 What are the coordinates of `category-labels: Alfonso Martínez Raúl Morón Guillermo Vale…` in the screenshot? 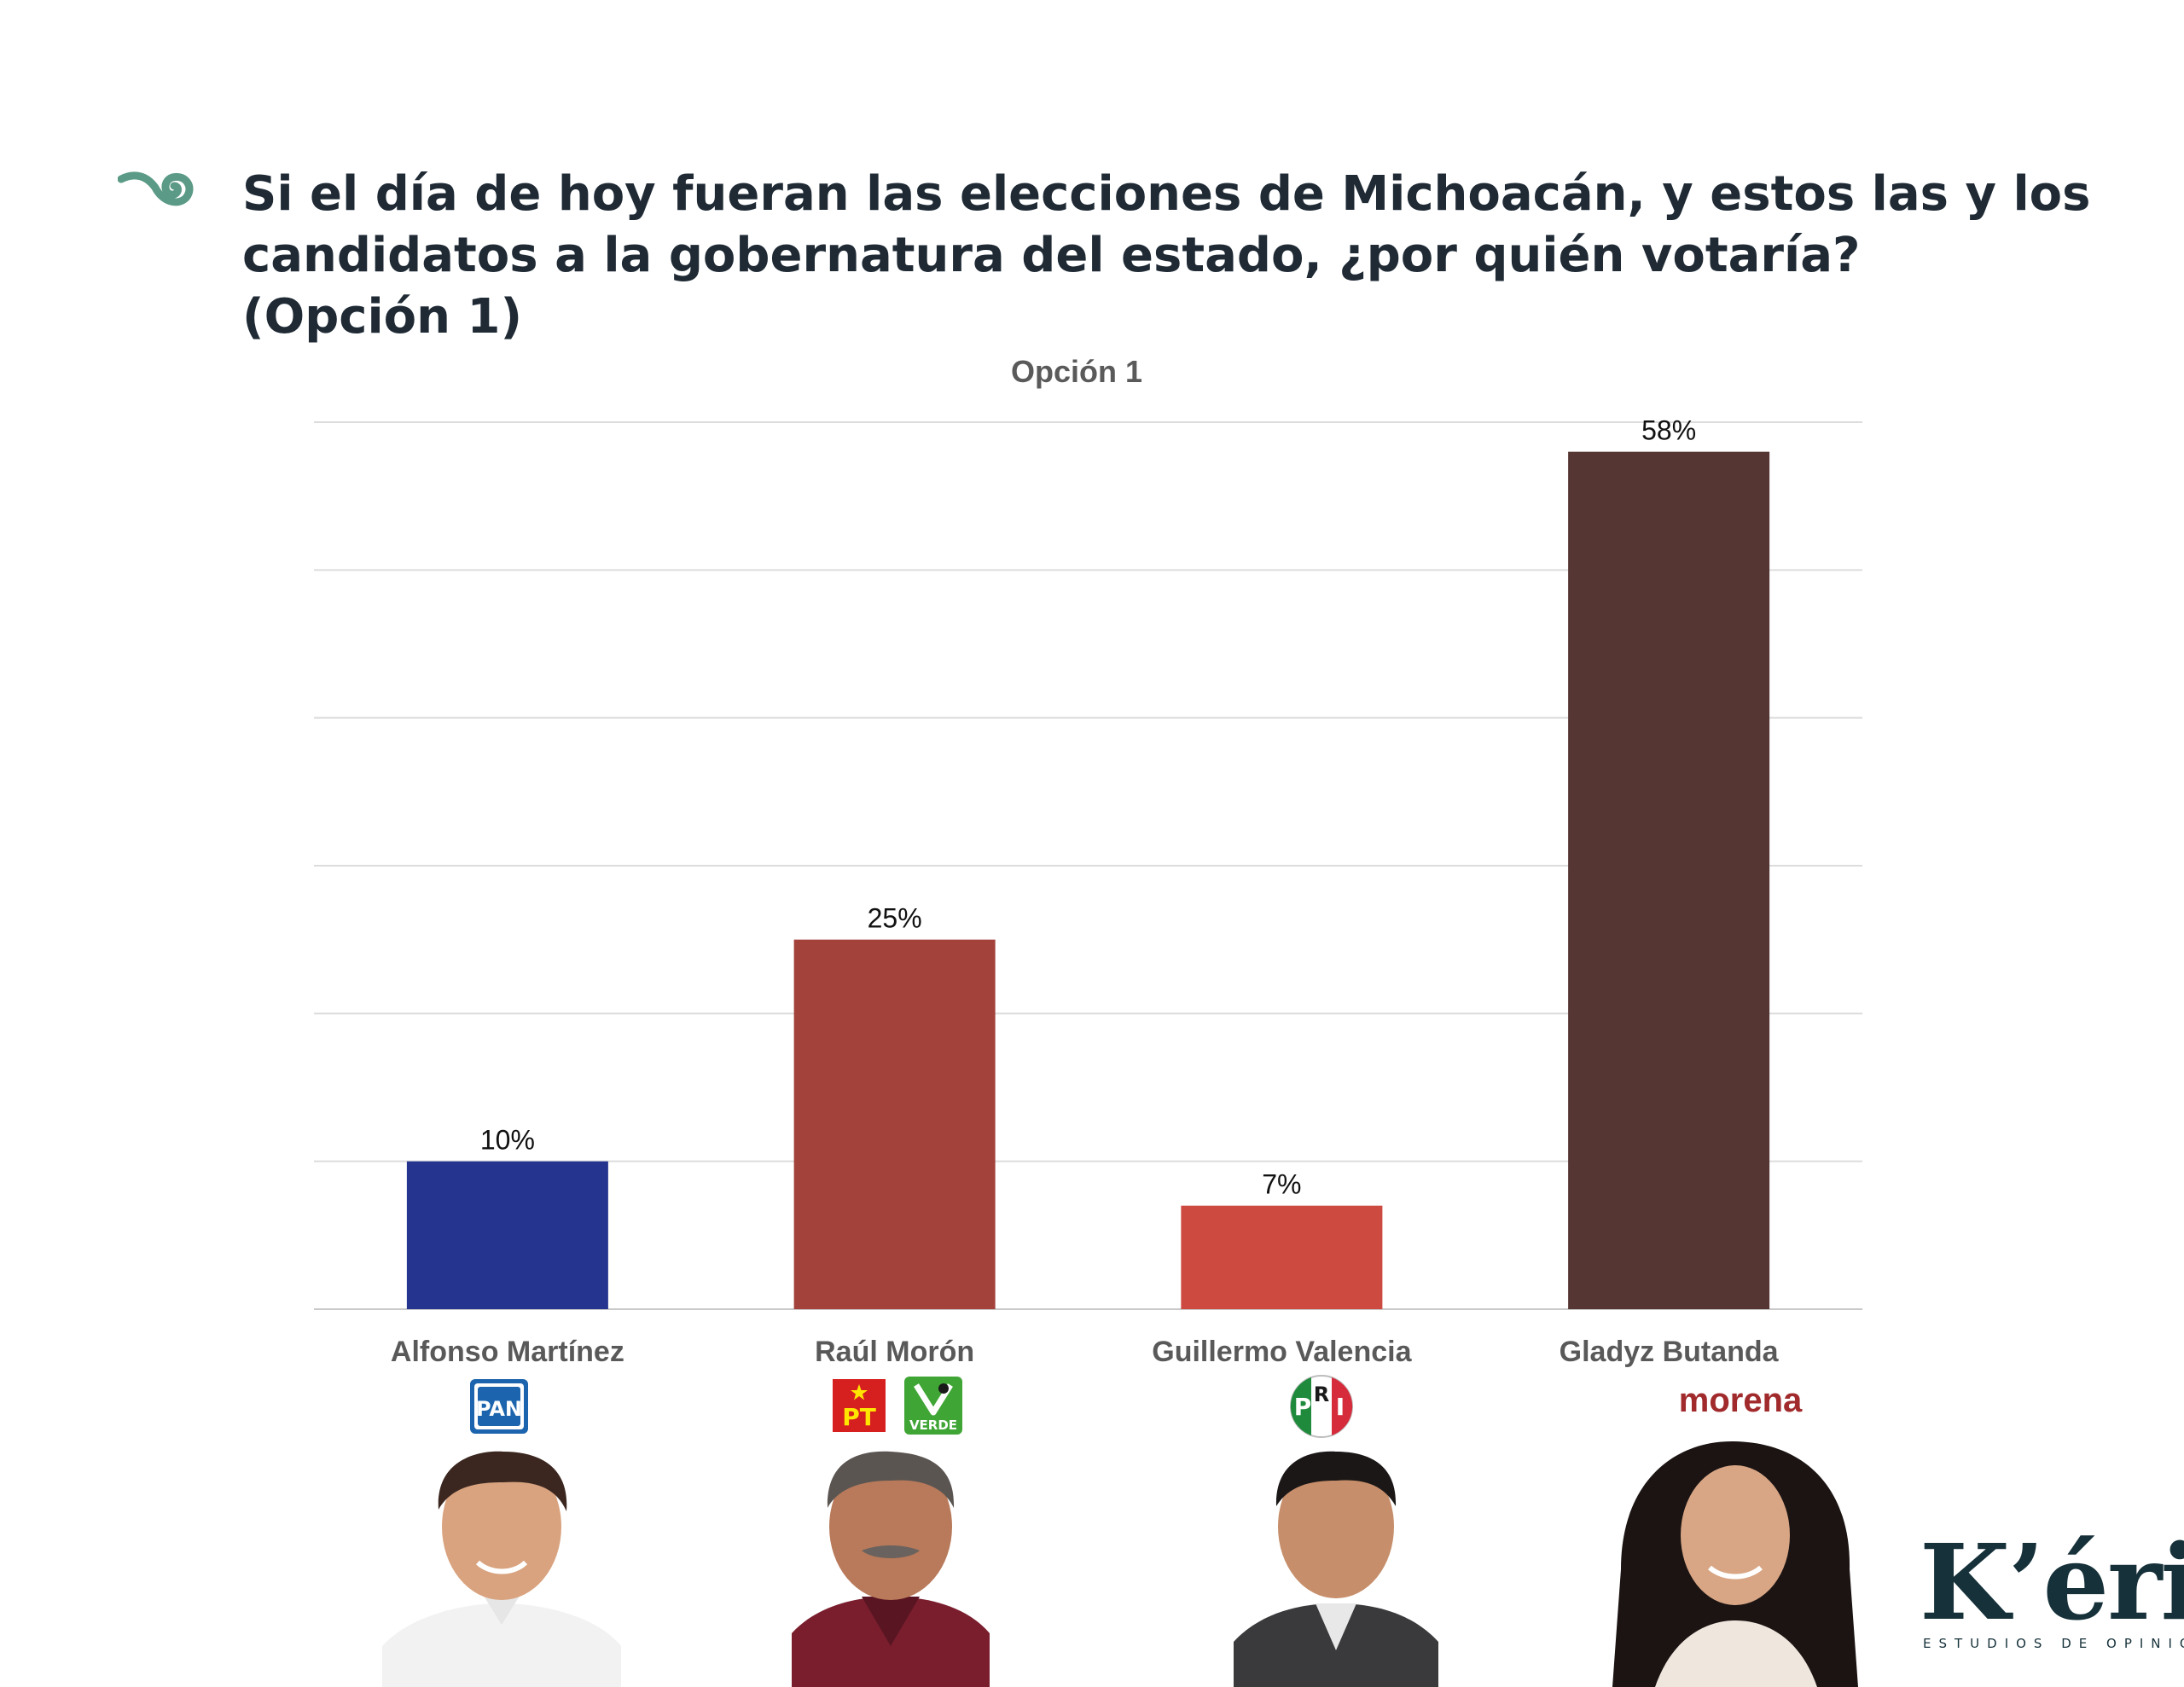 It's located at (1086, 1352).